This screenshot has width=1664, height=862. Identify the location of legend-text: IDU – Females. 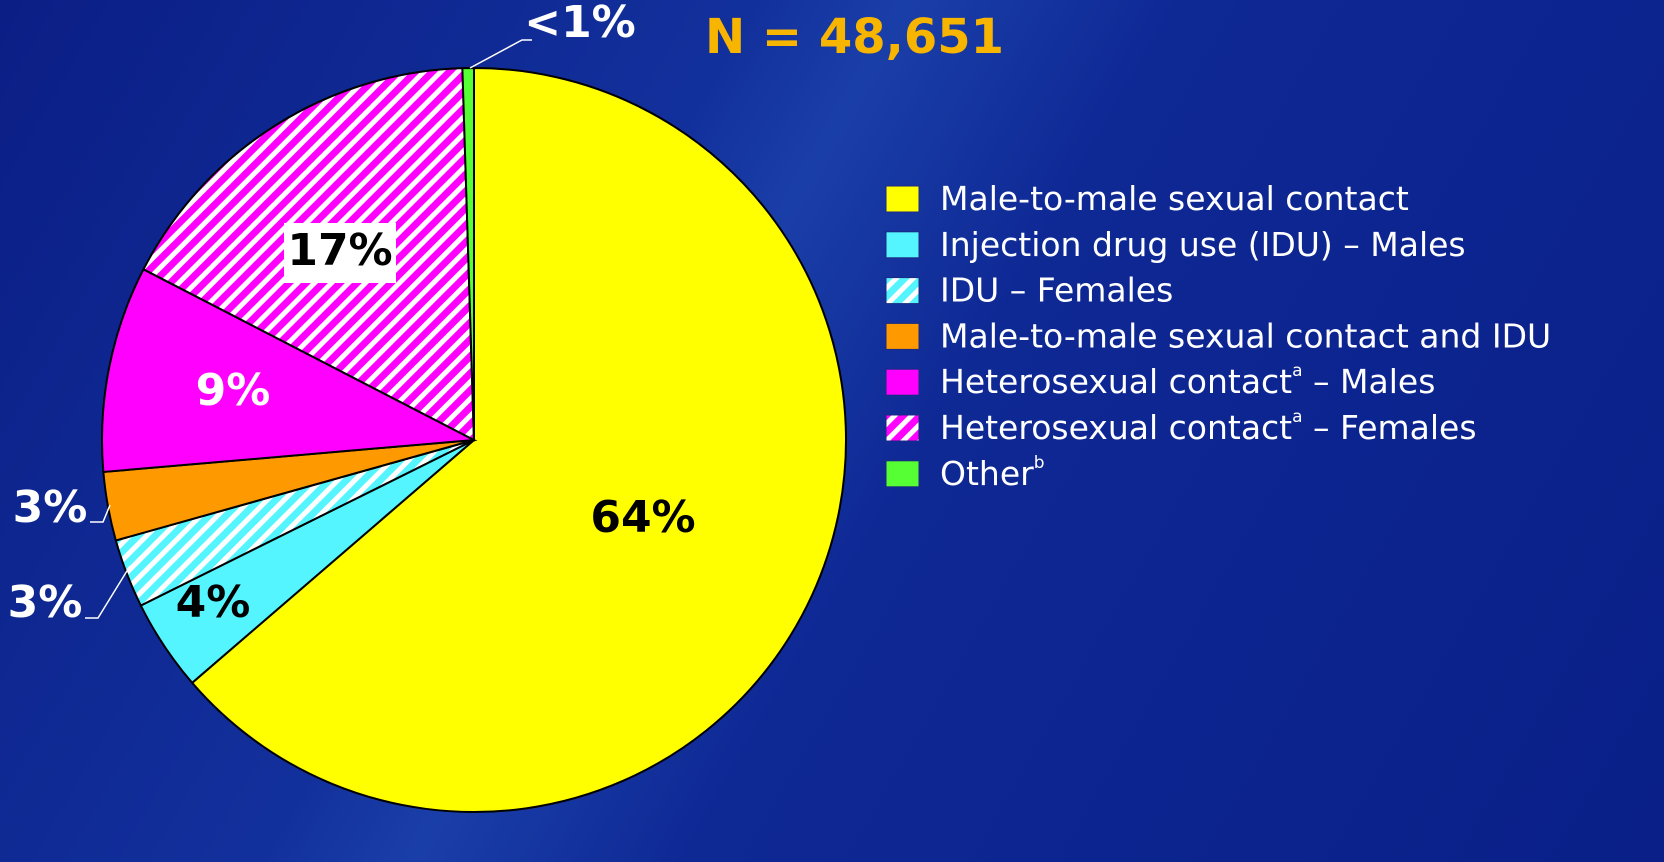
(1056, 289).